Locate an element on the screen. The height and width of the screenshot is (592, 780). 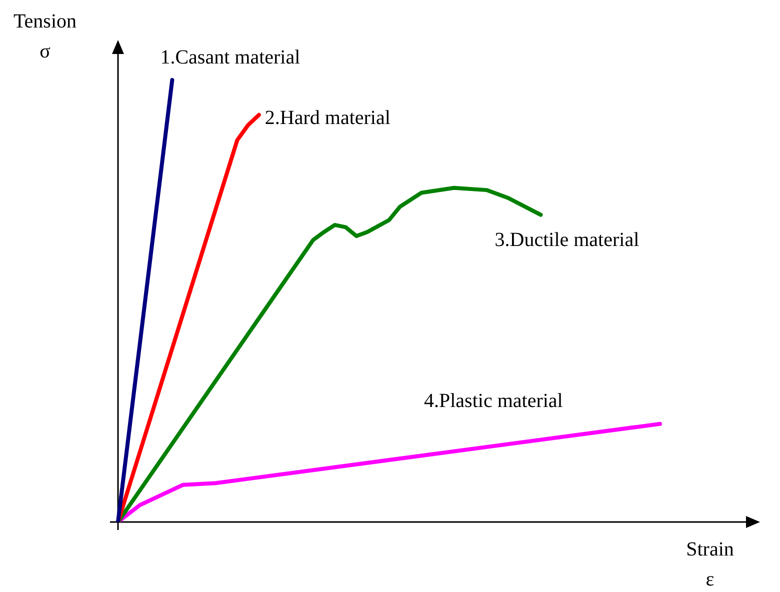
y-axis-title: Tension σ is located at coordinates (45, 36).